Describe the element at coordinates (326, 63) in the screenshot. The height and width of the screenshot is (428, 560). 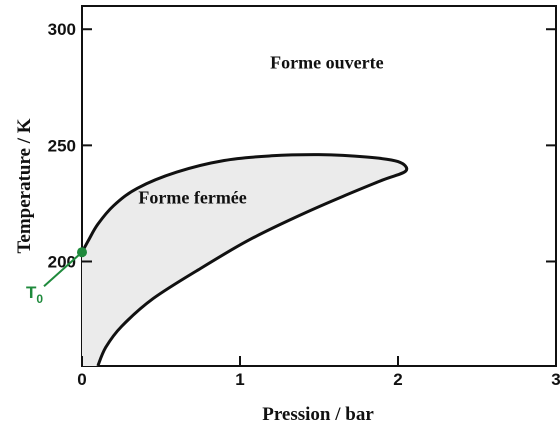
I see `region-label: Forme ouverte` at that location.